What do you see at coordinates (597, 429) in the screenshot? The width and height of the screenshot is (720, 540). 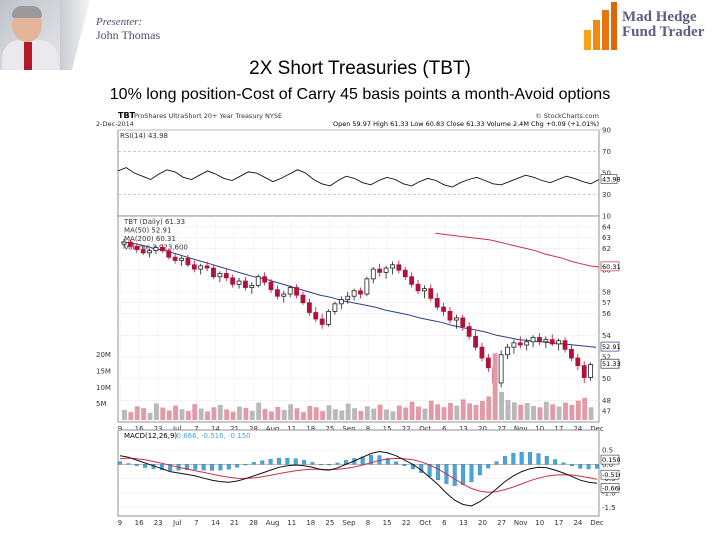 I see `price-x-label: Dec` at bounding box center [597, 429].